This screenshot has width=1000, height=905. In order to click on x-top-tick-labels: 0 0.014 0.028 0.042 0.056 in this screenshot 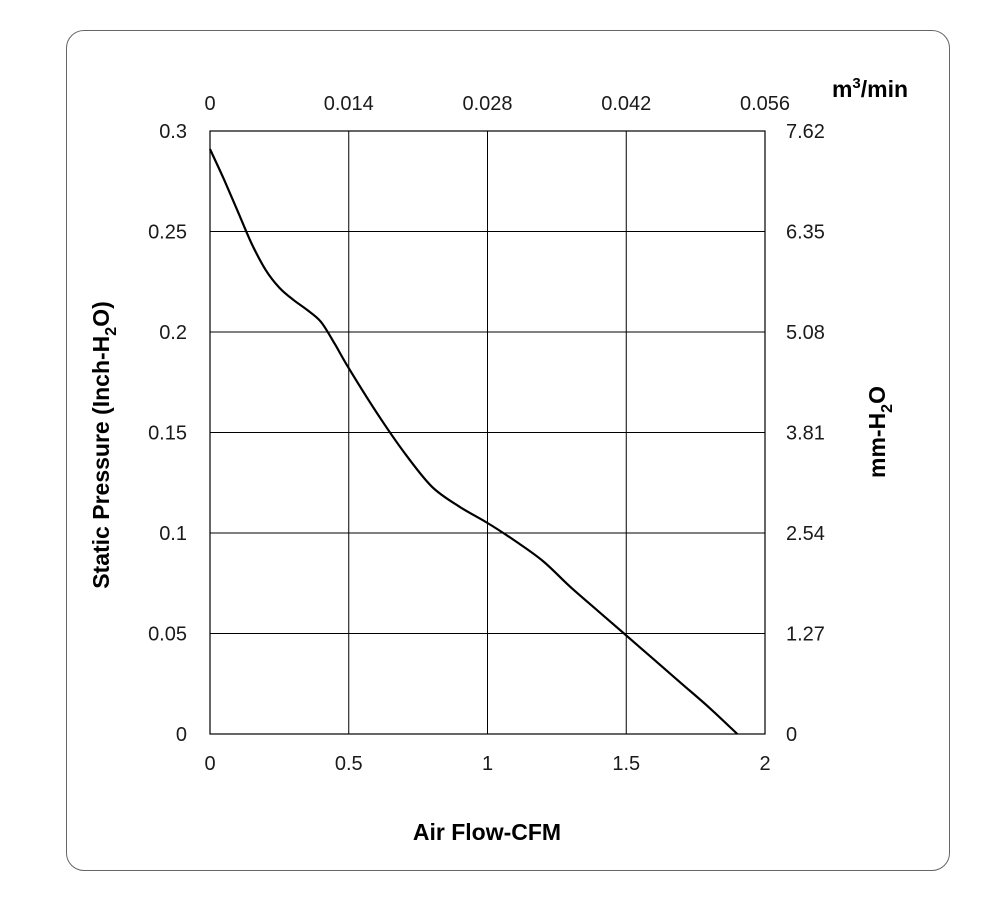, I will do `click(497, 104)`.